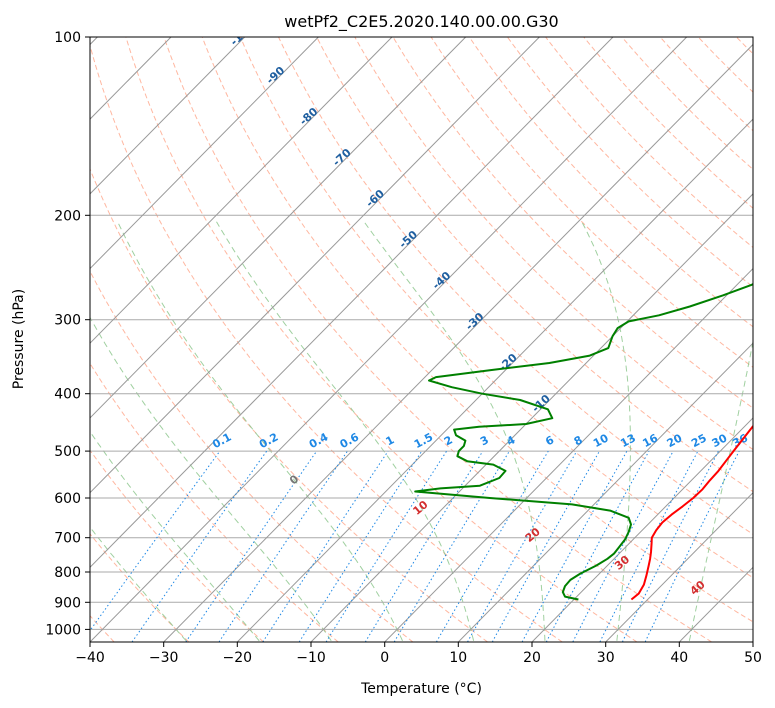 The width and height of the screenshot is (775, 708). I want to click on mixing-ratio-label: 20, so click(675, 440).